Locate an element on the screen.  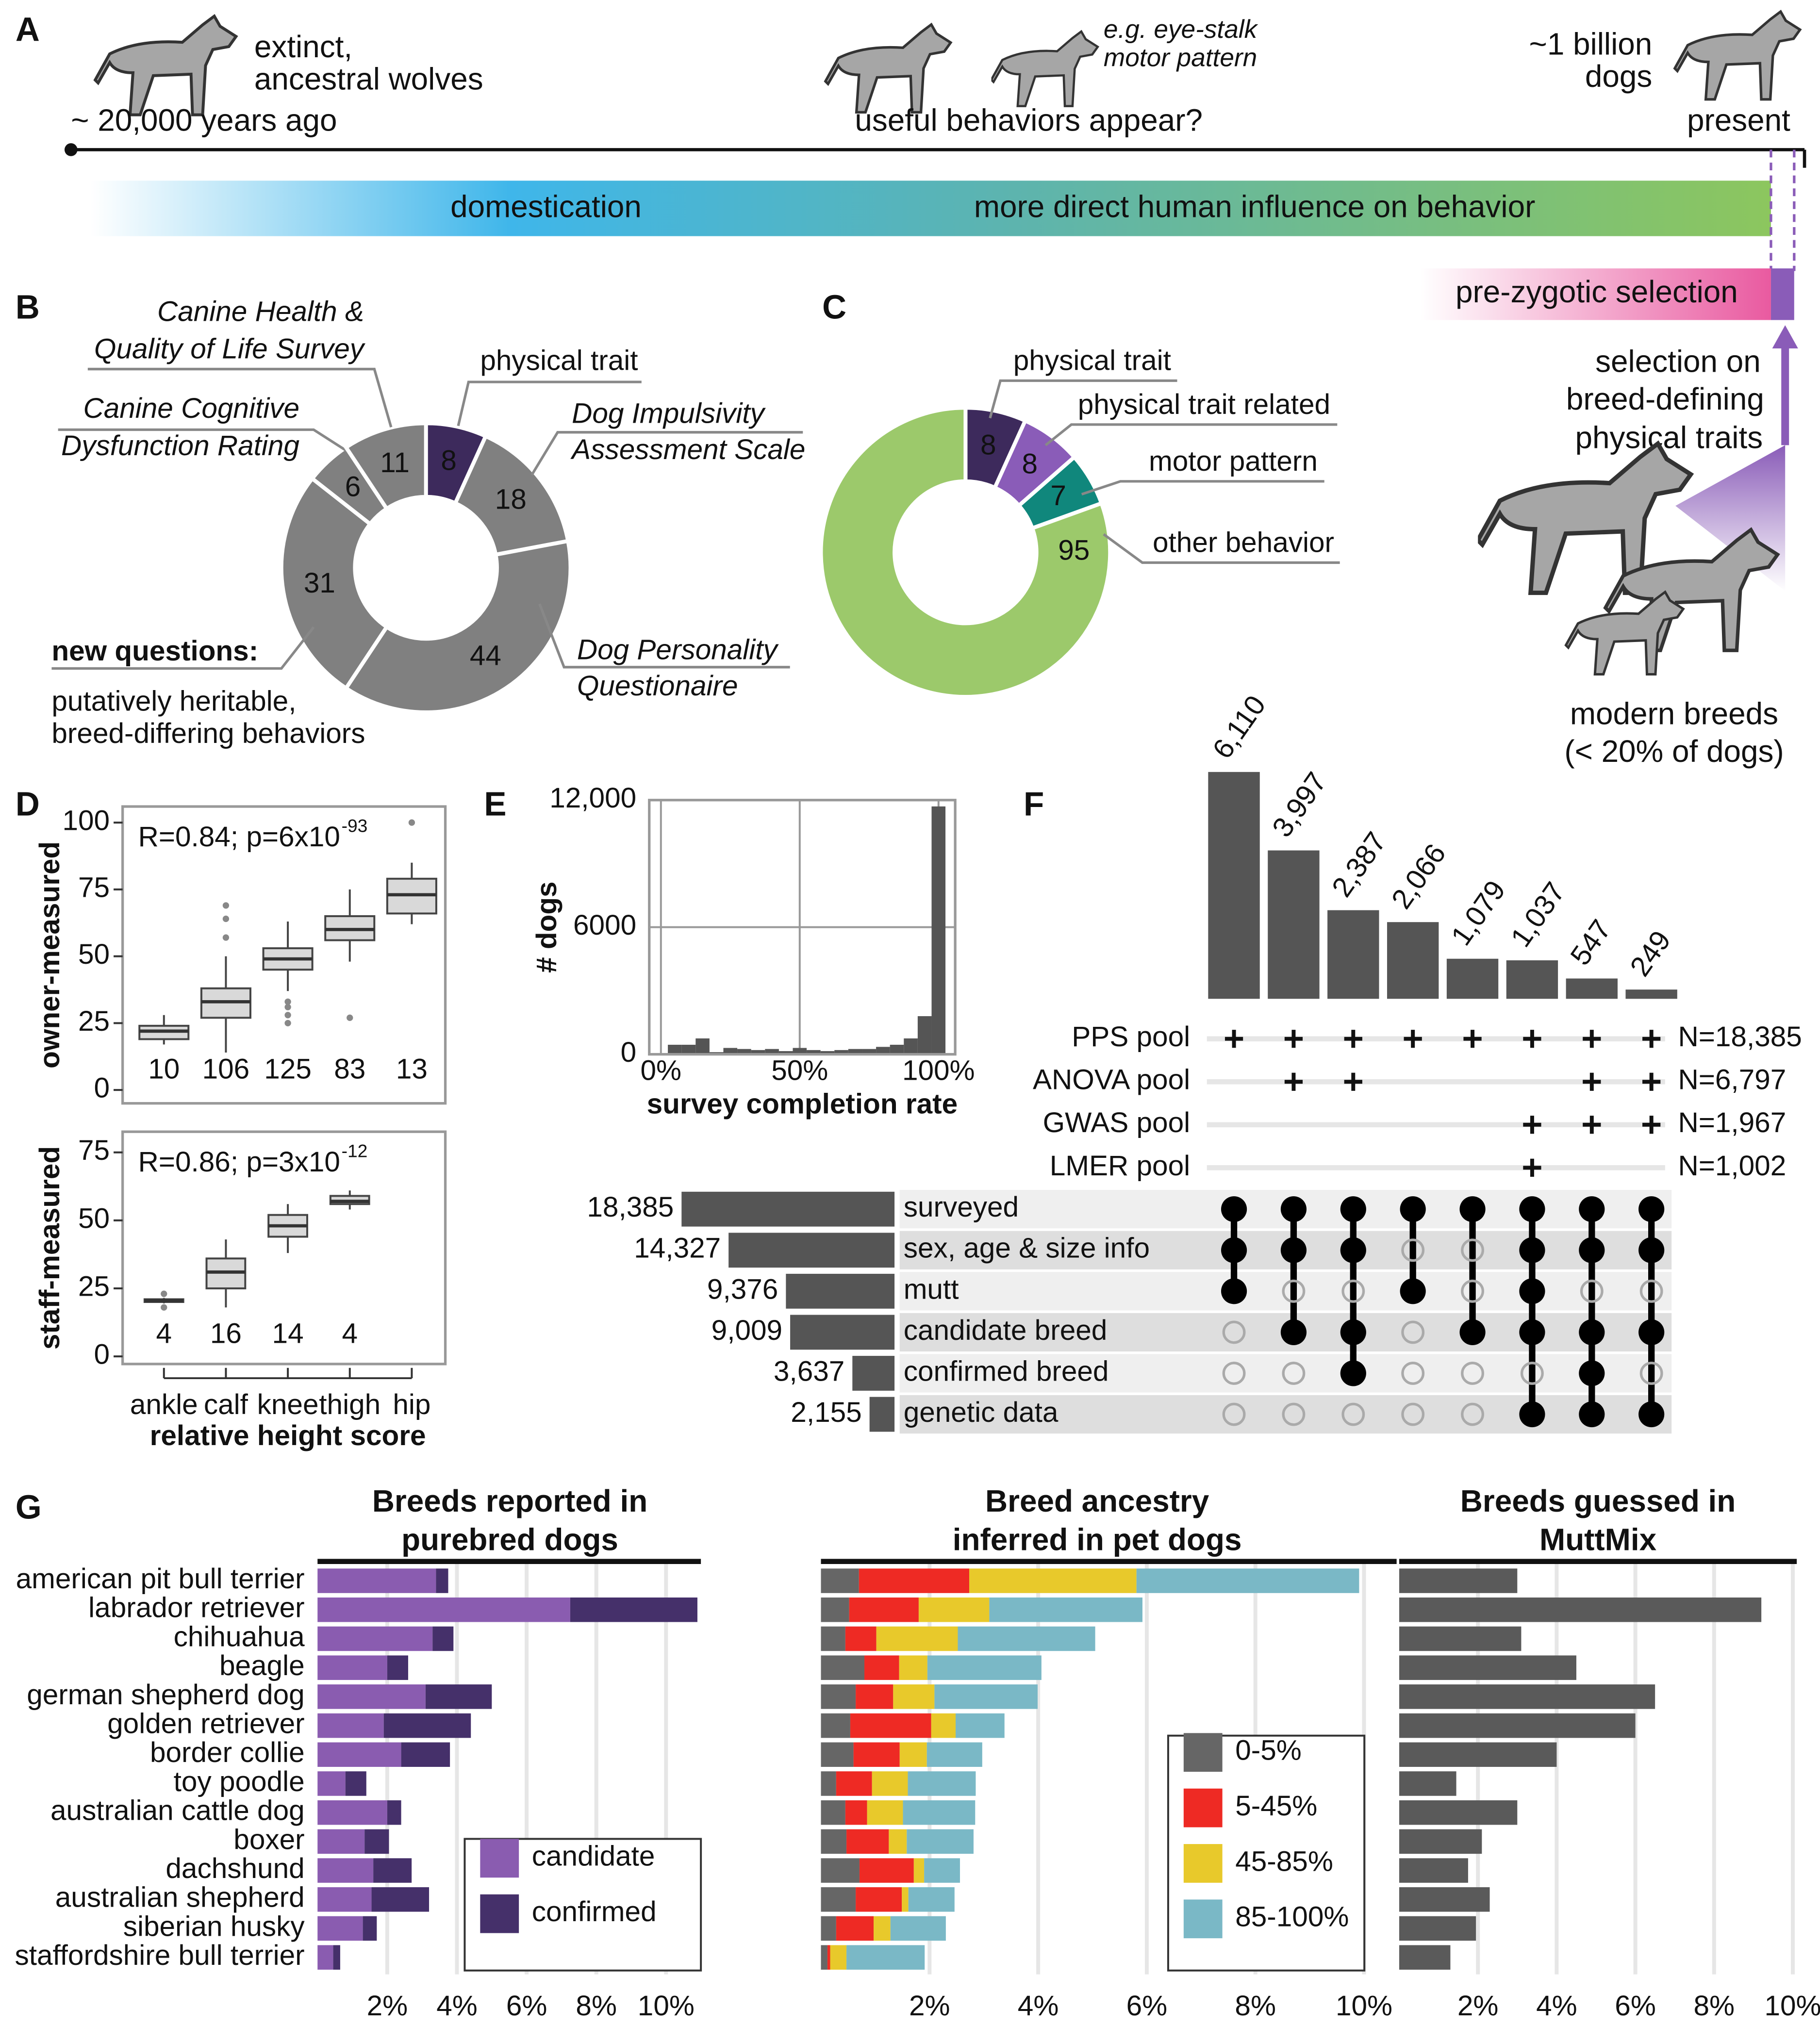
category-label: australian cattle dog is located at coordinates (177, 1811).